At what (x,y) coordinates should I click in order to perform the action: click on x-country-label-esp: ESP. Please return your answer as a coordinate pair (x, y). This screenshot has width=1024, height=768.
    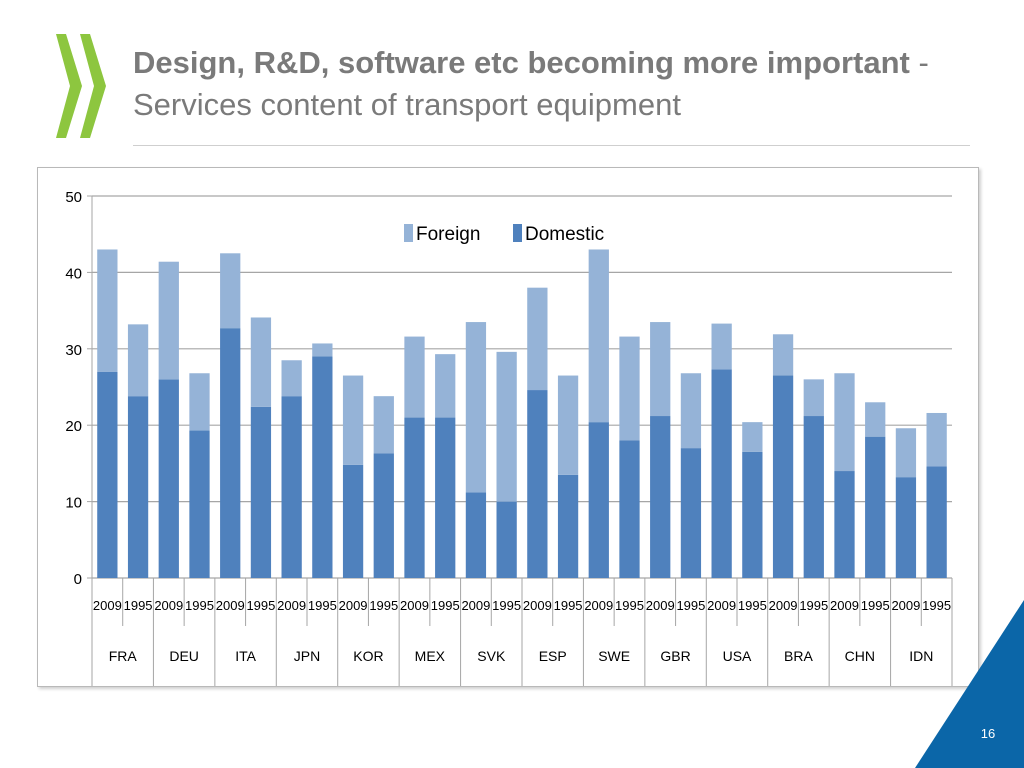
    Looking at the image, I should click on (553, 656).